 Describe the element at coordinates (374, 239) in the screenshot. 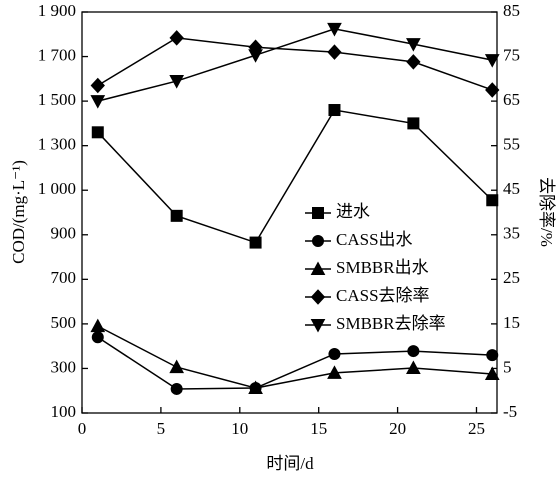

I see `legend-label: CASS出水` at that location.